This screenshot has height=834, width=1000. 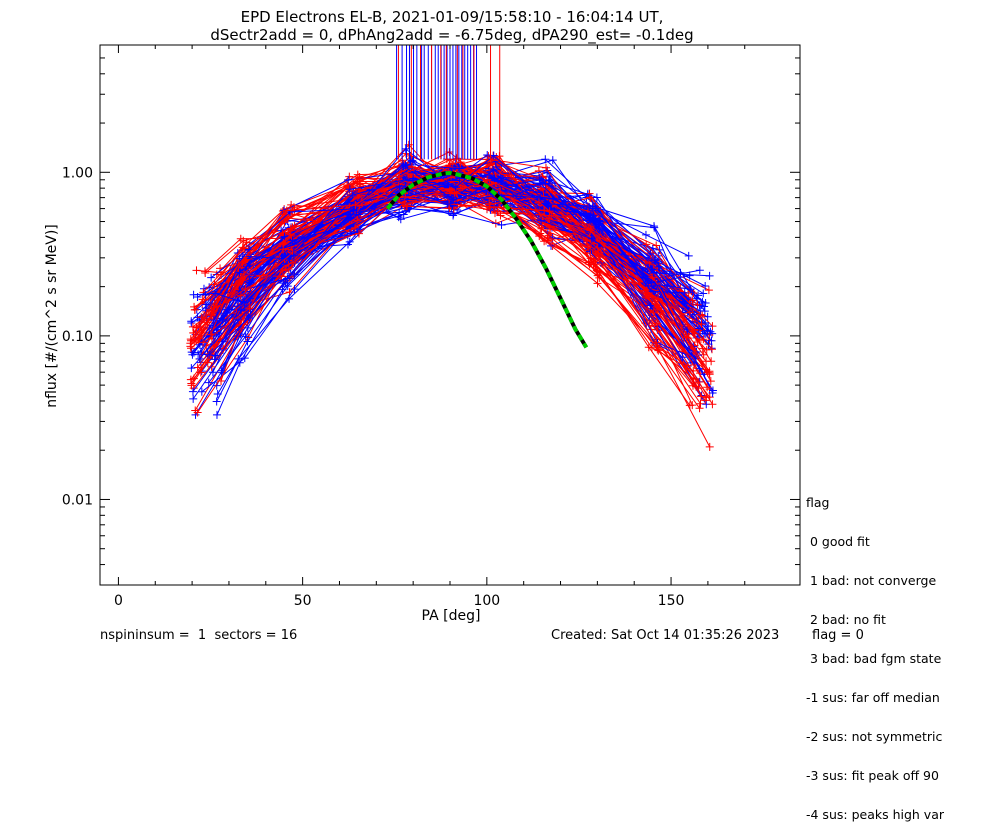 I want to click on legend-item: 3 bad: bad fgm state, so click(x=874, y=658).